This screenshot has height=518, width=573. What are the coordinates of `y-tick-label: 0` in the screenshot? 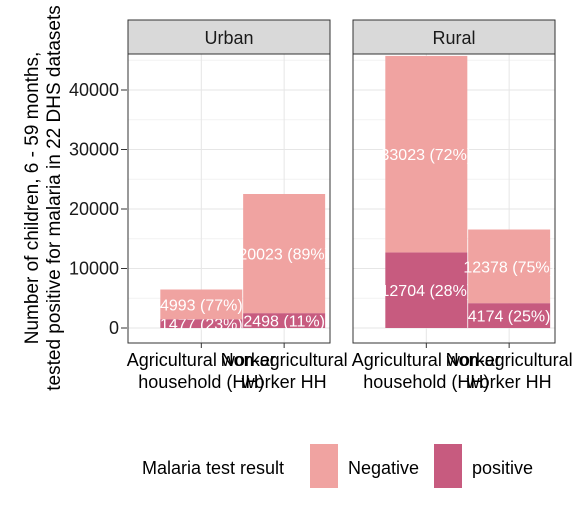 It's located at (114, 328).